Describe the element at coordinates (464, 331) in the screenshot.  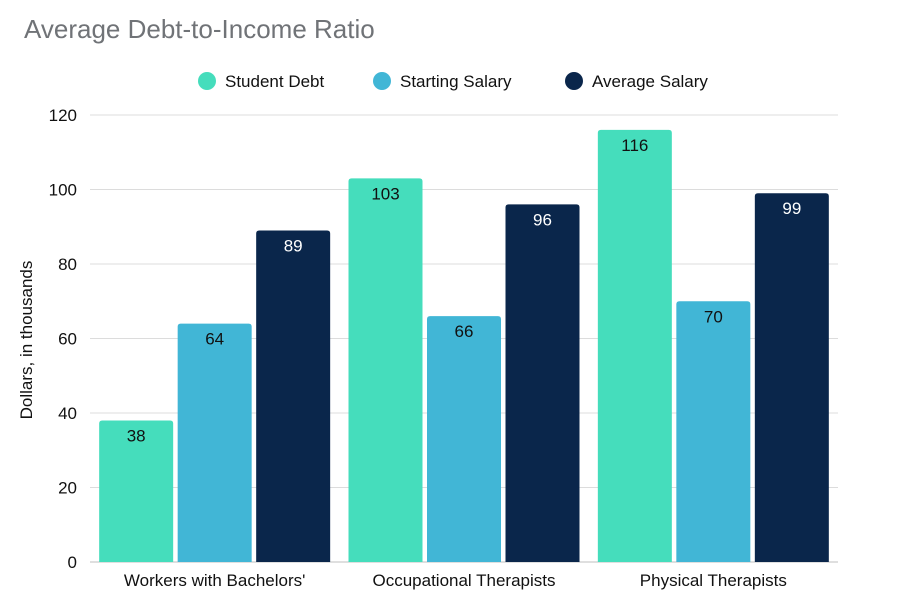
I see `bar-value-label: 66` at that location.